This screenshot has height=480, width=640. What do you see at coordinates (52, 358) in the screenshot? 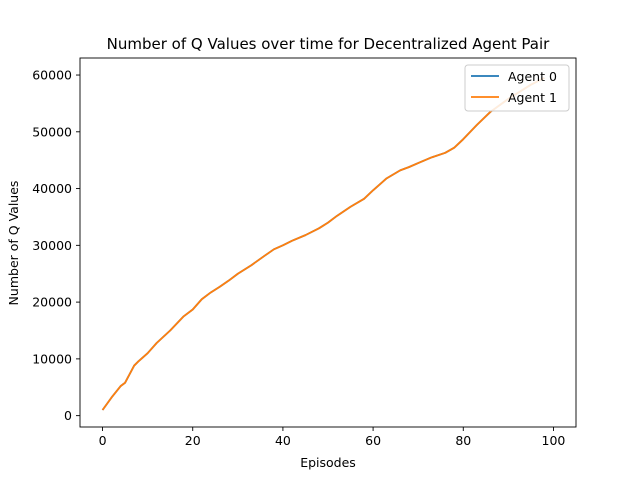
I see `y-tick-label: 10000` at bounding box center [52, 358].